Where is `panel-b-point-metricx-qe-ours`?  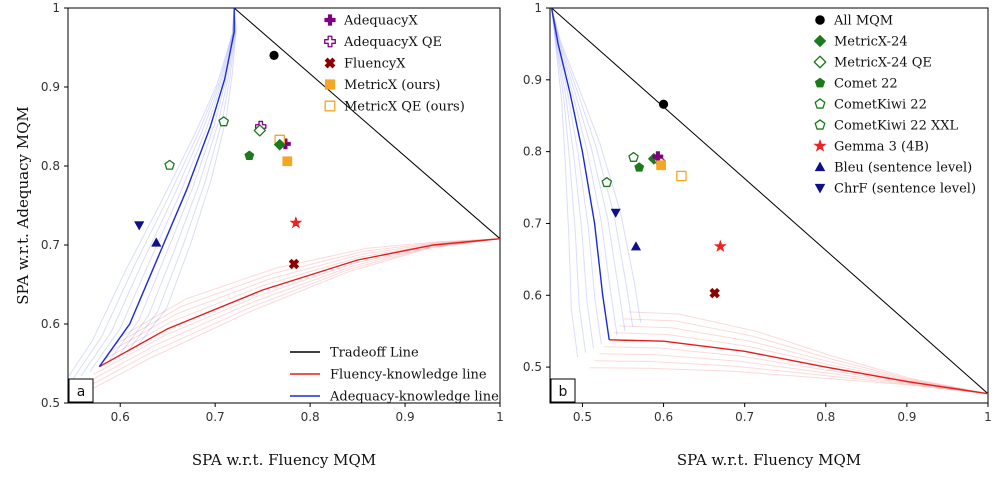 panel-b-point-metricx-qe-ours is located at coordinates (681, 176).